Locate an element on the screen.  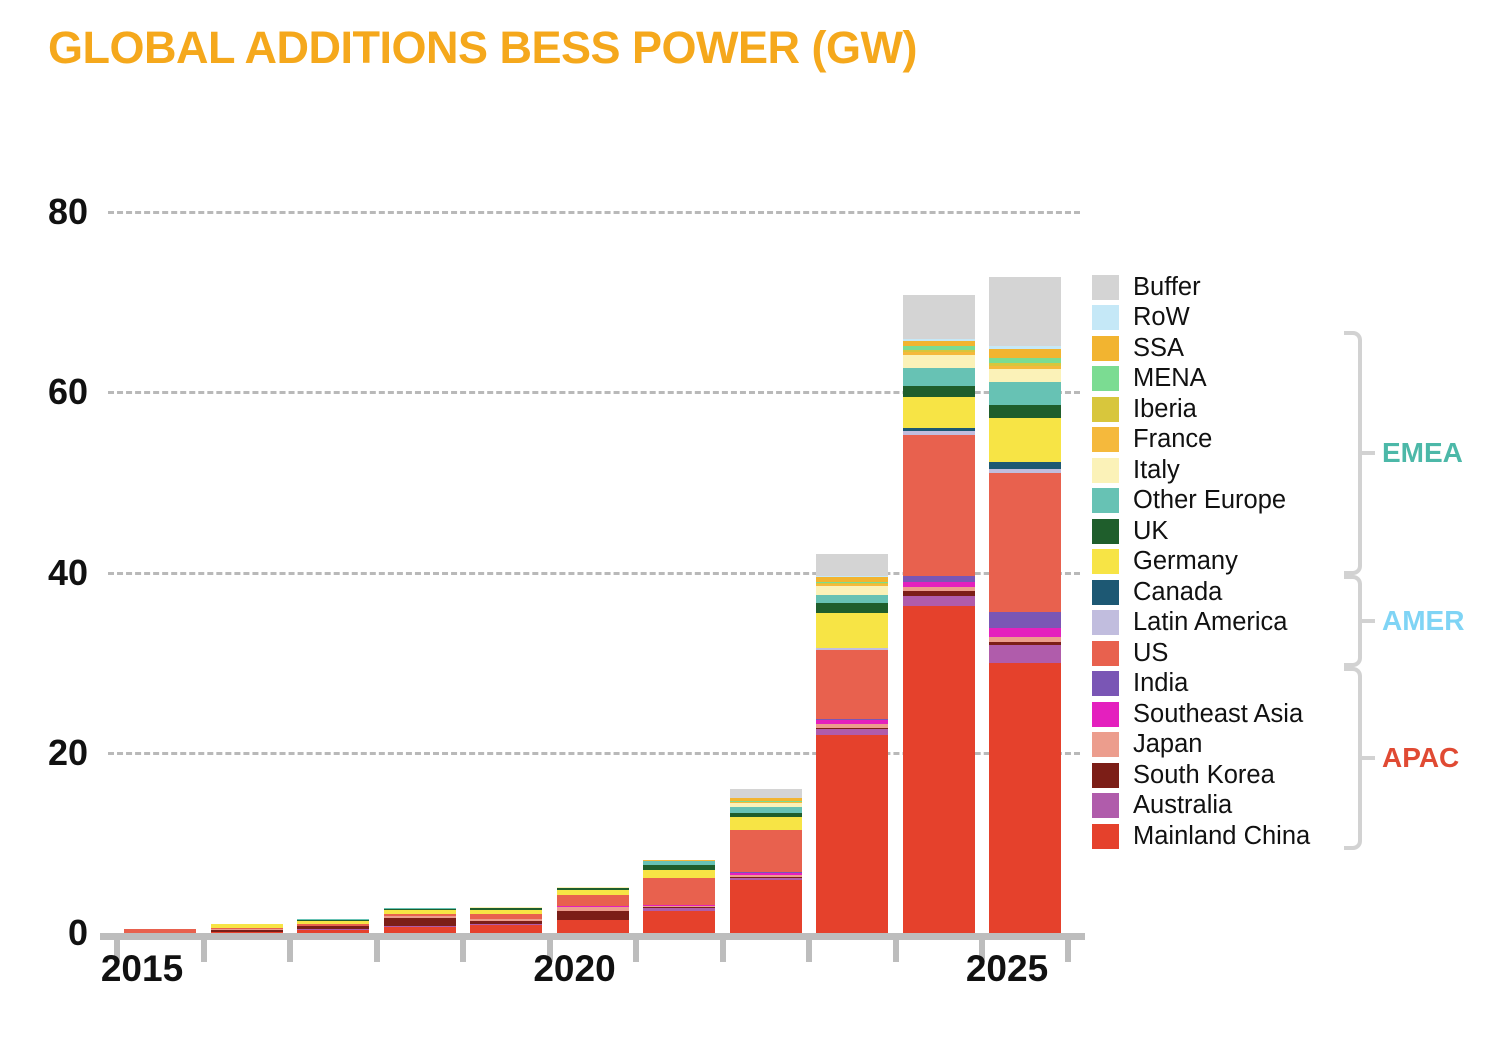
legend-item-iberia: Iberia is located at coordinates (1222, 409).